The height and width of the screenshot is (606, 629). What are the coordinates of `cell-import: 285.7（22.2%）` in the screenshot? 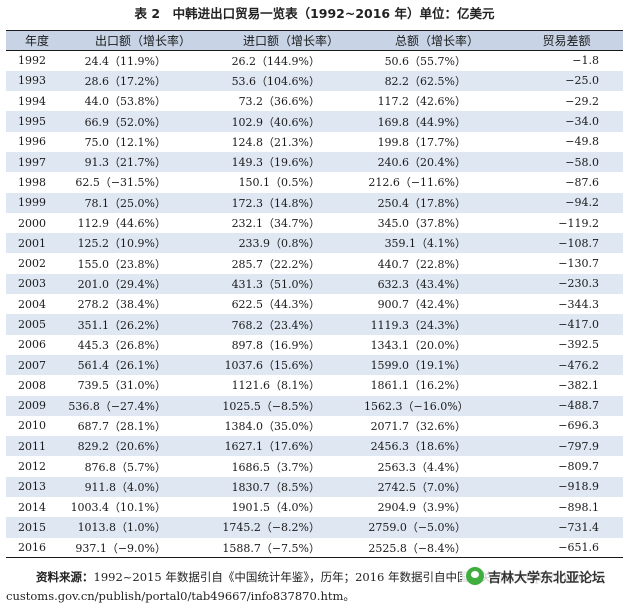 It's located at (275, 264).